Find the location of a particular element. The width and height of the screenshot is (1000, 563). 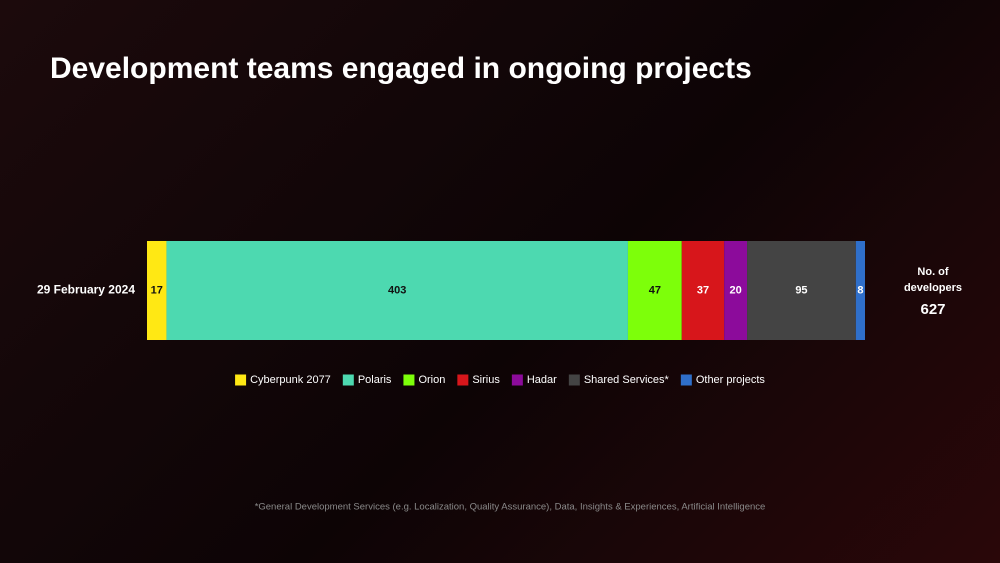

category-label: 29 February 2024 is located at coordinates (86, 290).